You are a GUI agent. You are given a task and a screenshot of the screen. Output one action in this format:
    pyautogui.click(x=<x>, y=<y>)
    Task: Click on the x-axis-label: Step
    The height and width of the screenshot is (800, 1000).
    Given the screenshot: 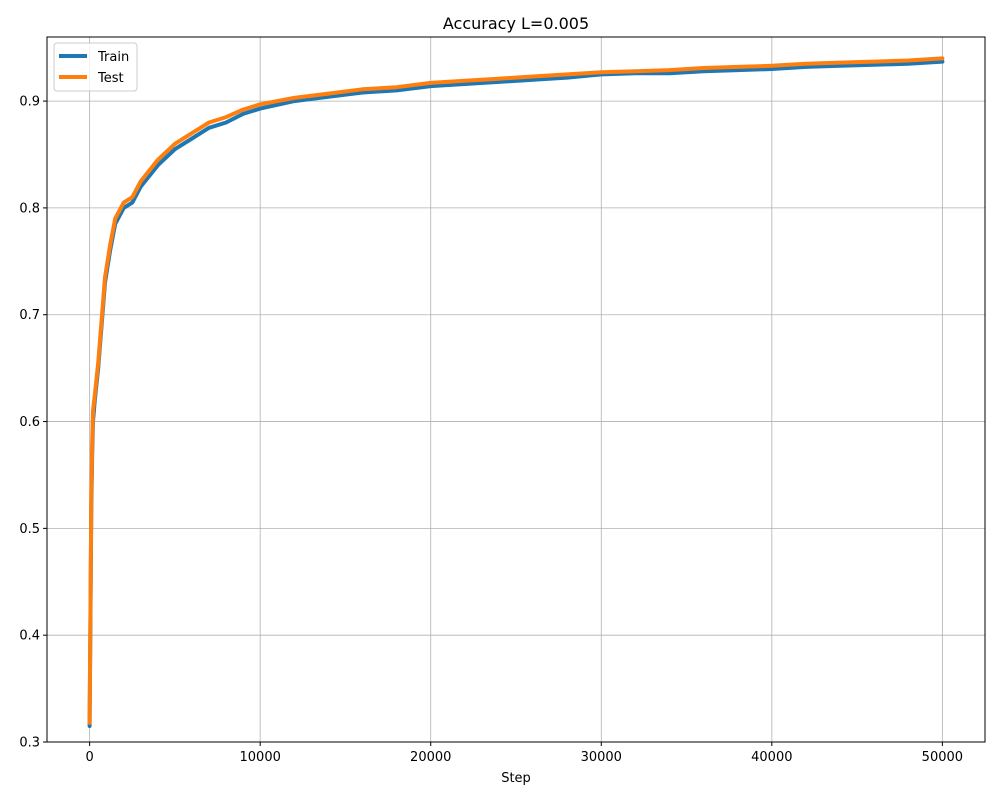 What is the action you would take?
    pyautogui.click(x=516, y=778)
    